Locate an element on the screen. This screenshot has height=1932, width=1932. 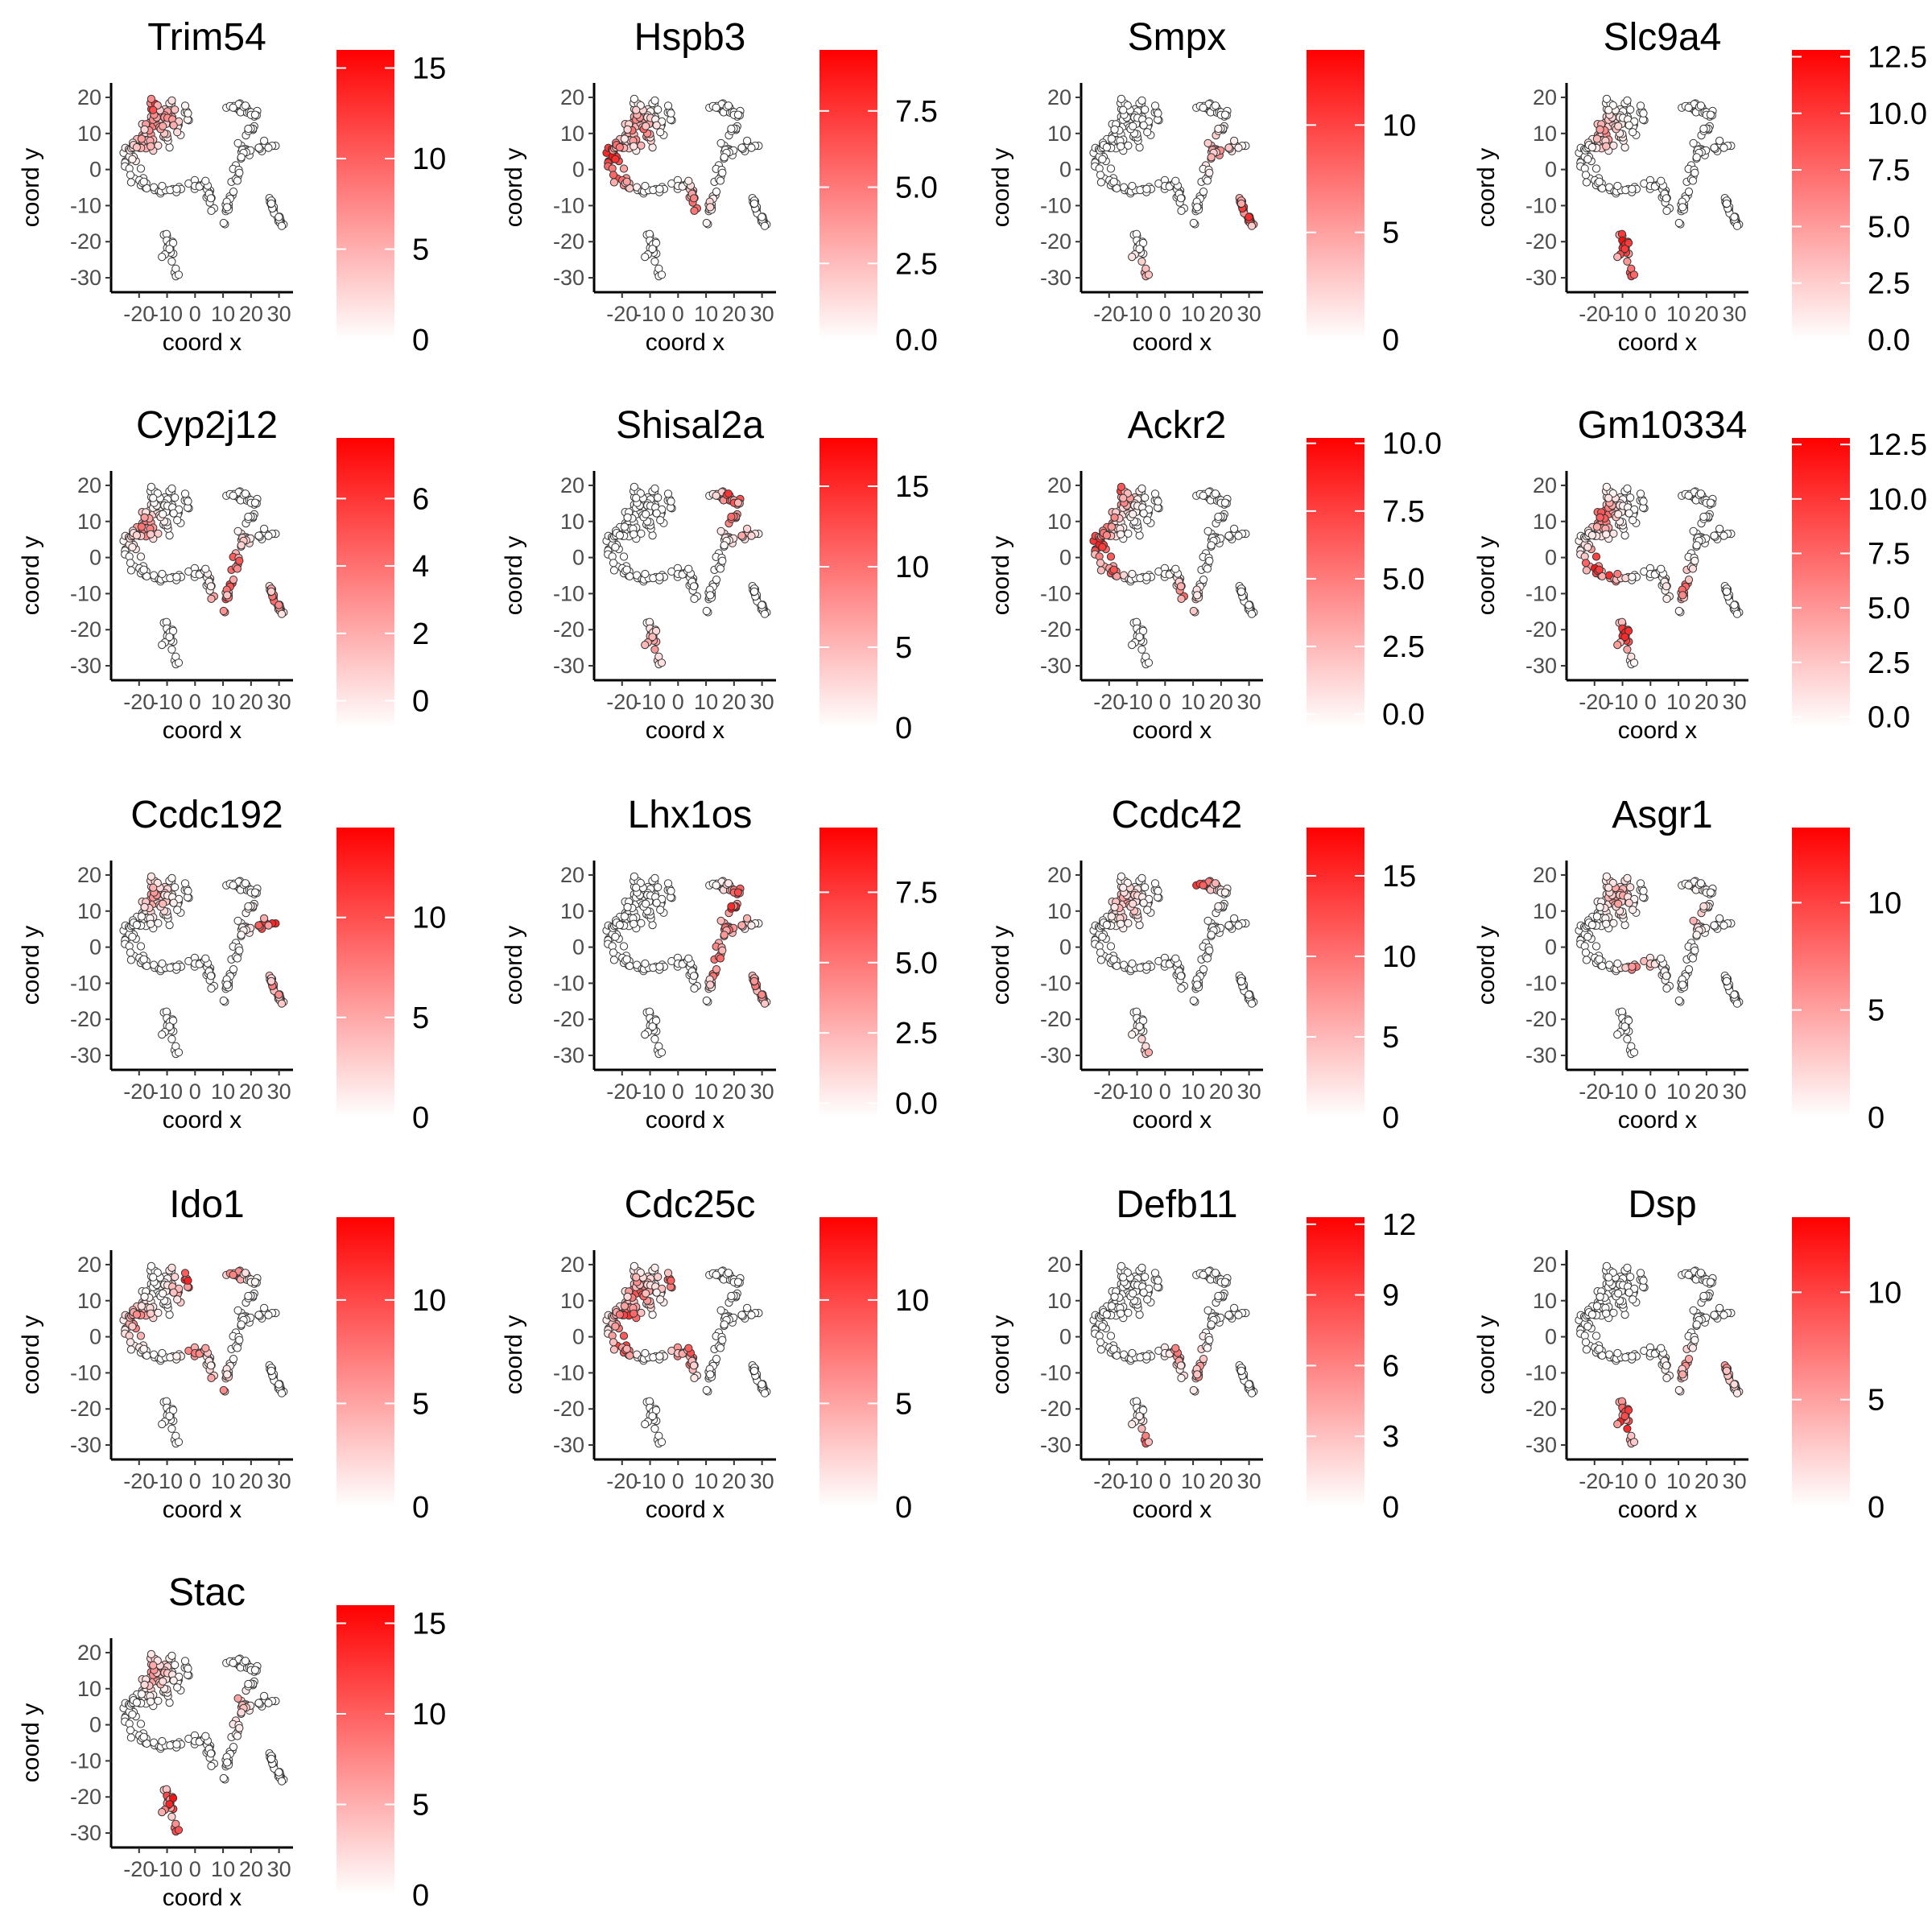
panel-title: Defb11 is located at coordinates (1176, 1204).